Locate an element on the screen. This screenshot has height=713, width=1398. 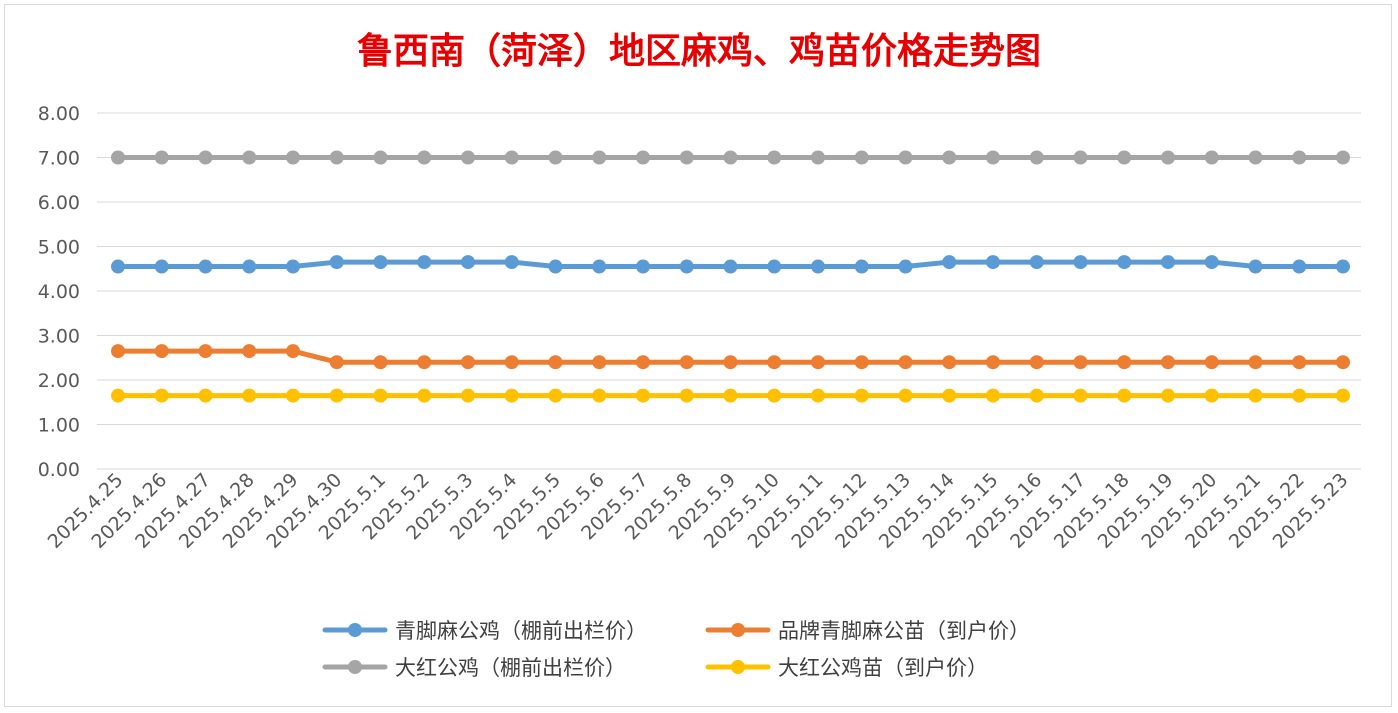
legend-label: 大红公鸡苗（到户价） is located at coordinates (883, 668).